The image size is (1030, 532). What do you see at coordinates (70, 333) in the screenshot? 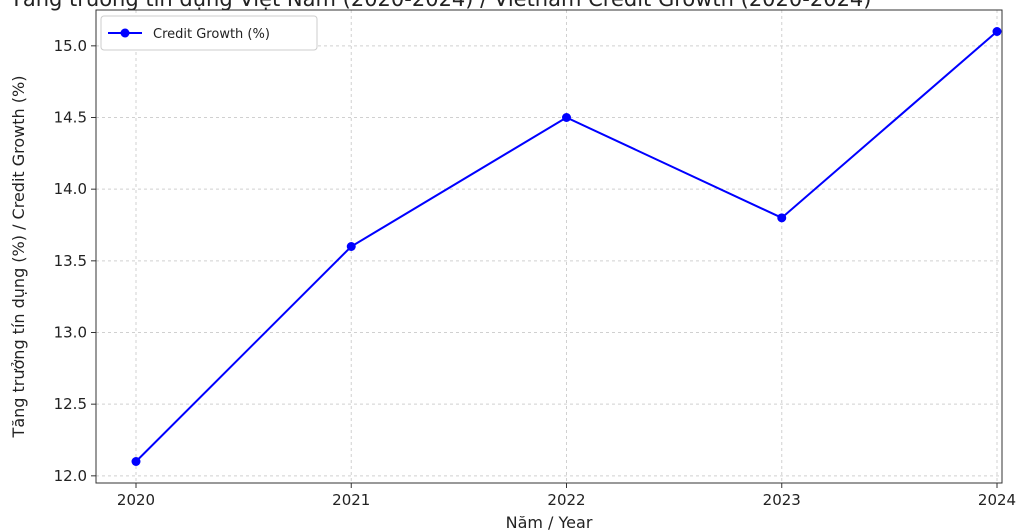
I see `y-tick-label: 13.0` at bounding box center [70, 333].